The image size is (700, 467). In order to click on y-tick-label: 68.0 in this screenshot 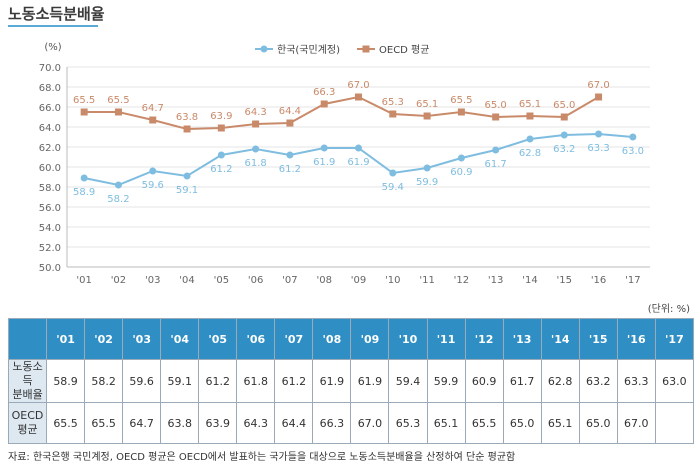, I will do `click(50, 88)`.